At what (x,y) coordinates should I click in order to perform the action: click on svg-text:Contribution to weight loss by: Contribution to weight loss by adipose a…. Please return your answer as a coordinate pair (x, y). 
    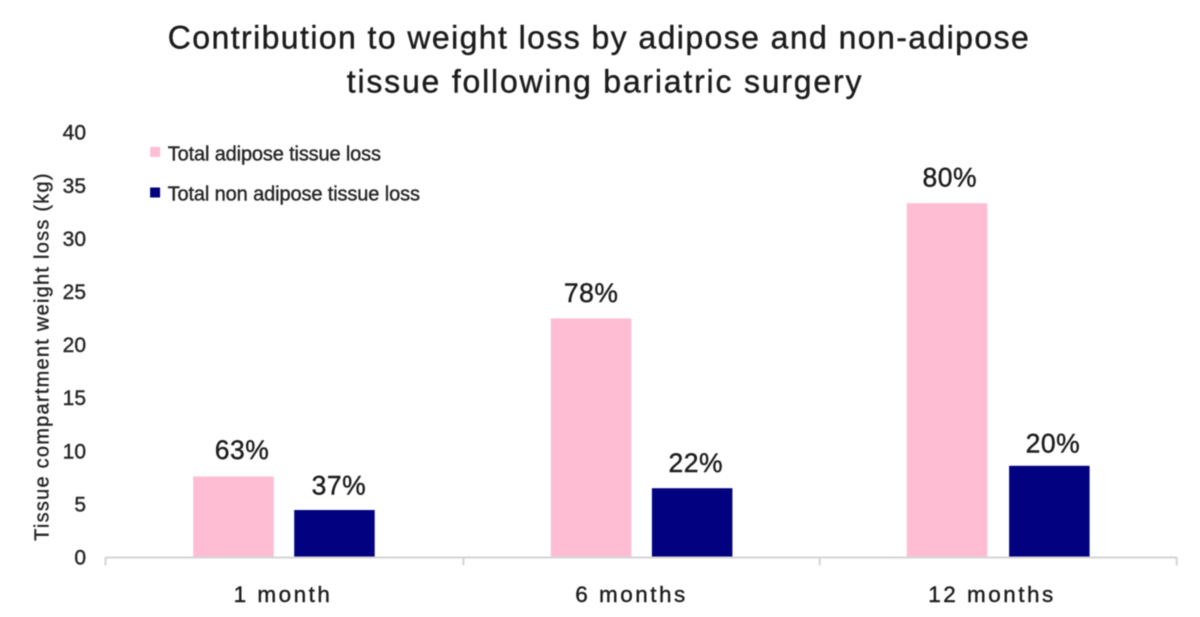
    Looking at the image, I should click on (599, 37).